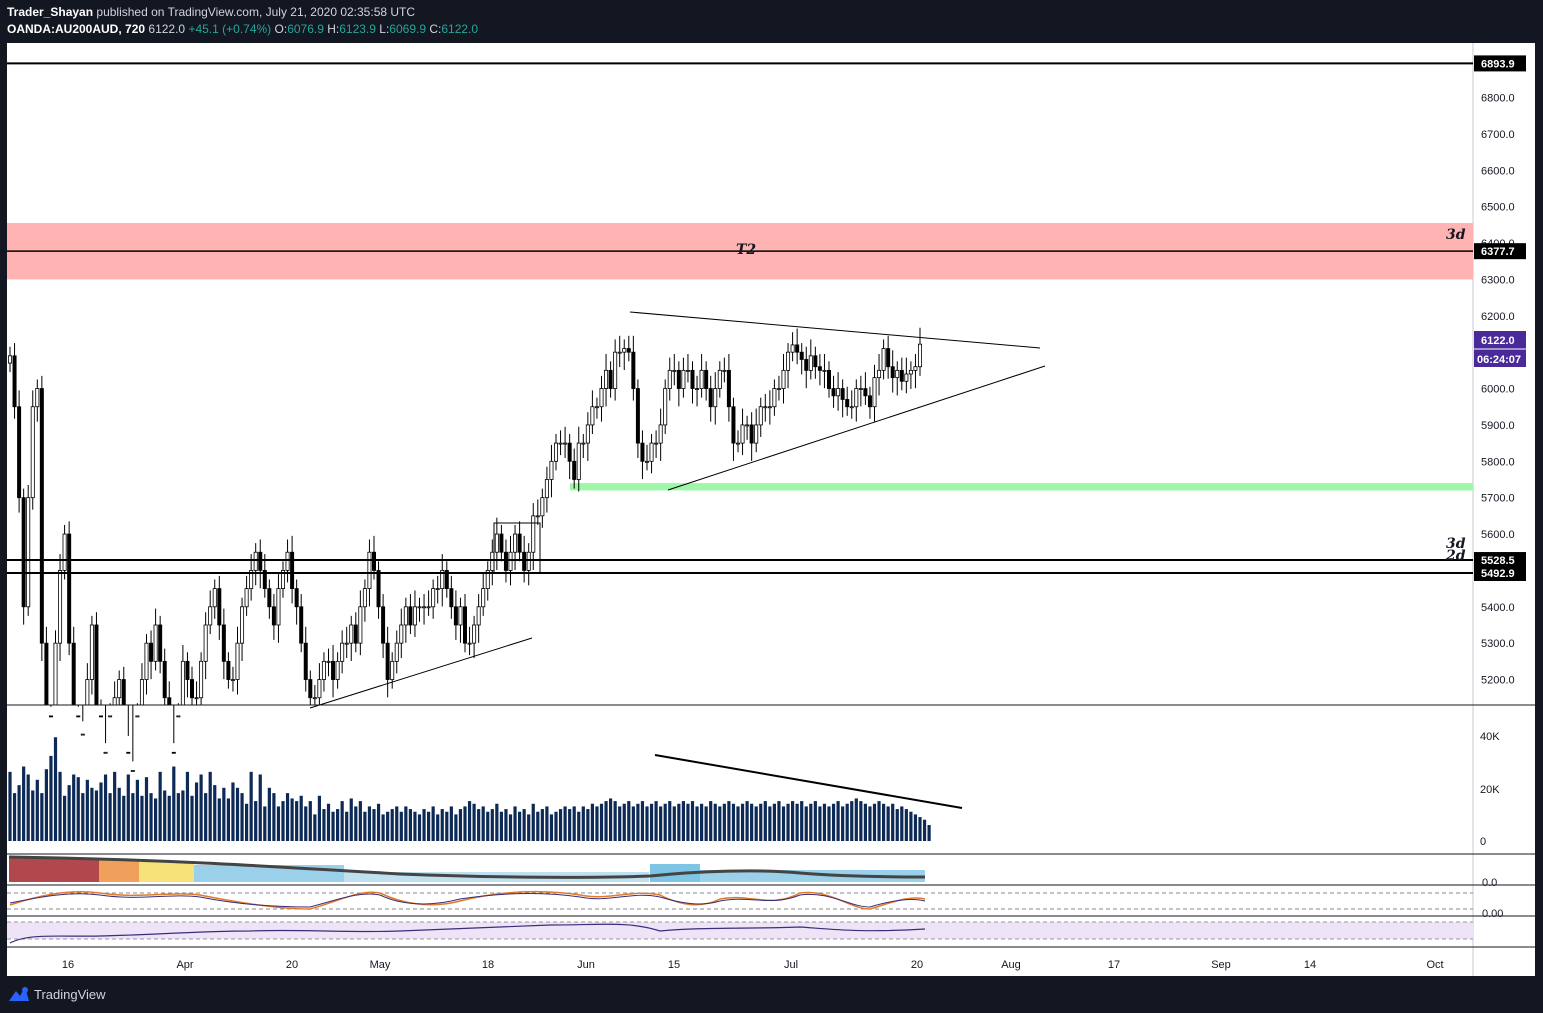 The height and width of the screenshot is (1013, 1543). Describe the element at coordinates (856, 428) in the screenshot. I see `triangle-lower-trendline` at that location.